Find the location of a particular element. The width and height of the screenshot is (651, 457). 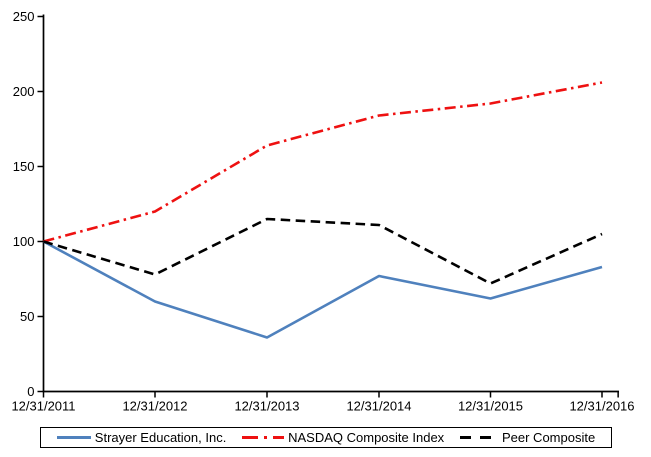

legend-item-peer: Peer Composite is located at coordinates (527, 437).